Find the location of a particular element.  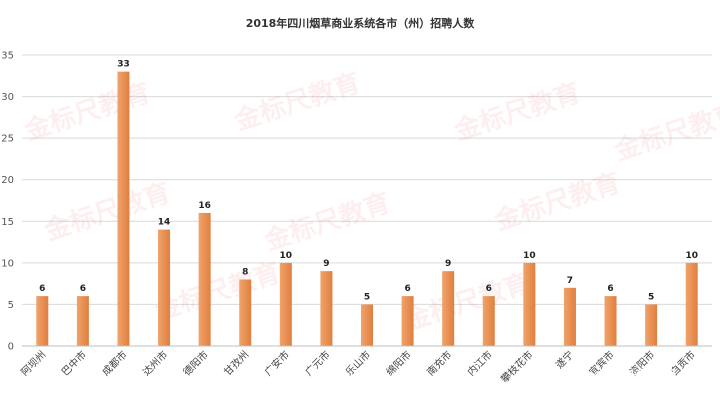

y-tick-label: 20 is located at coordinates (7, 180).